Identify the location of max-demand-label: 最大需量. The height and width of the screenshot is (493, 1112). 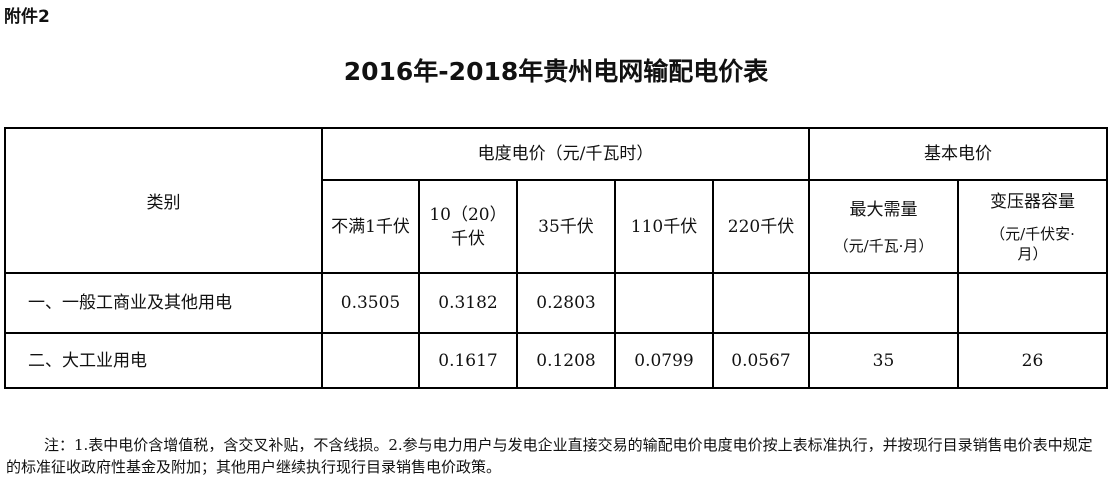
(883, 209).